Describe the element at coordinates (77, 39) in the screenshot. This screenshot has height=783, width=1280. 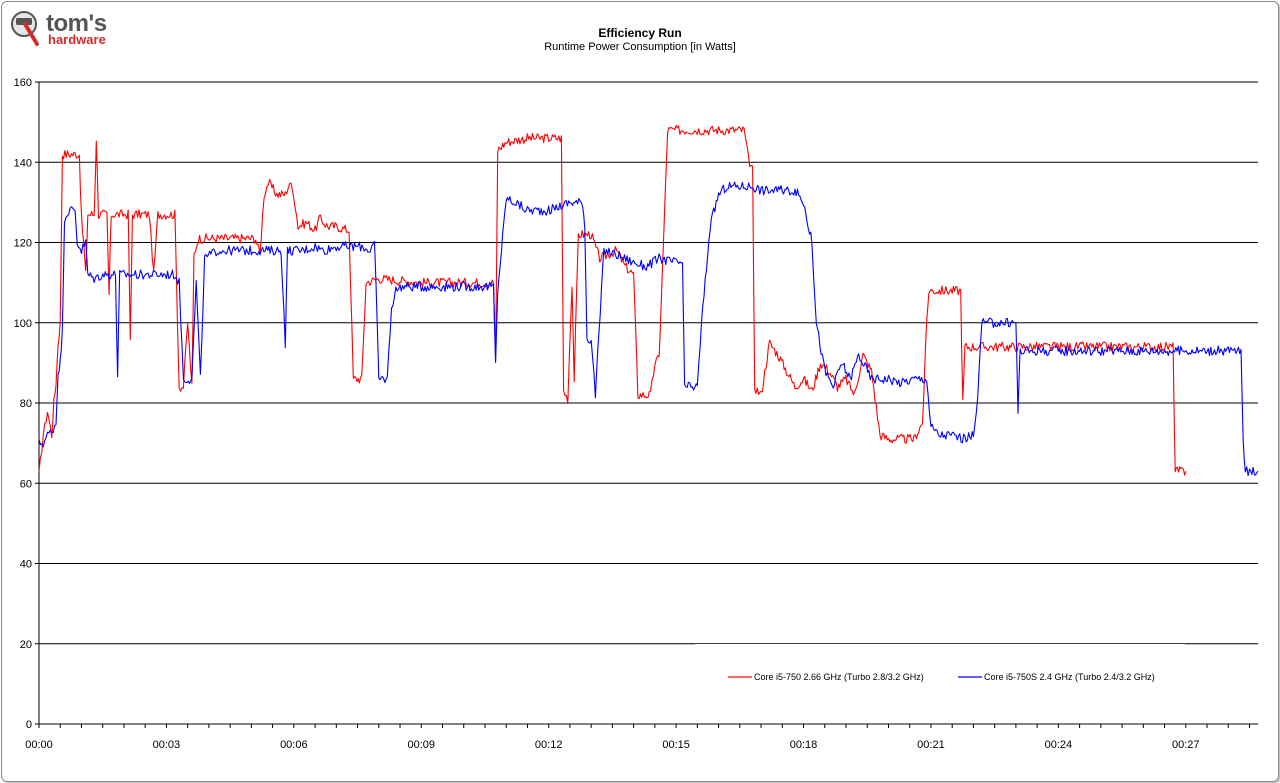
I see `brand-tagline: hardware` at that location.